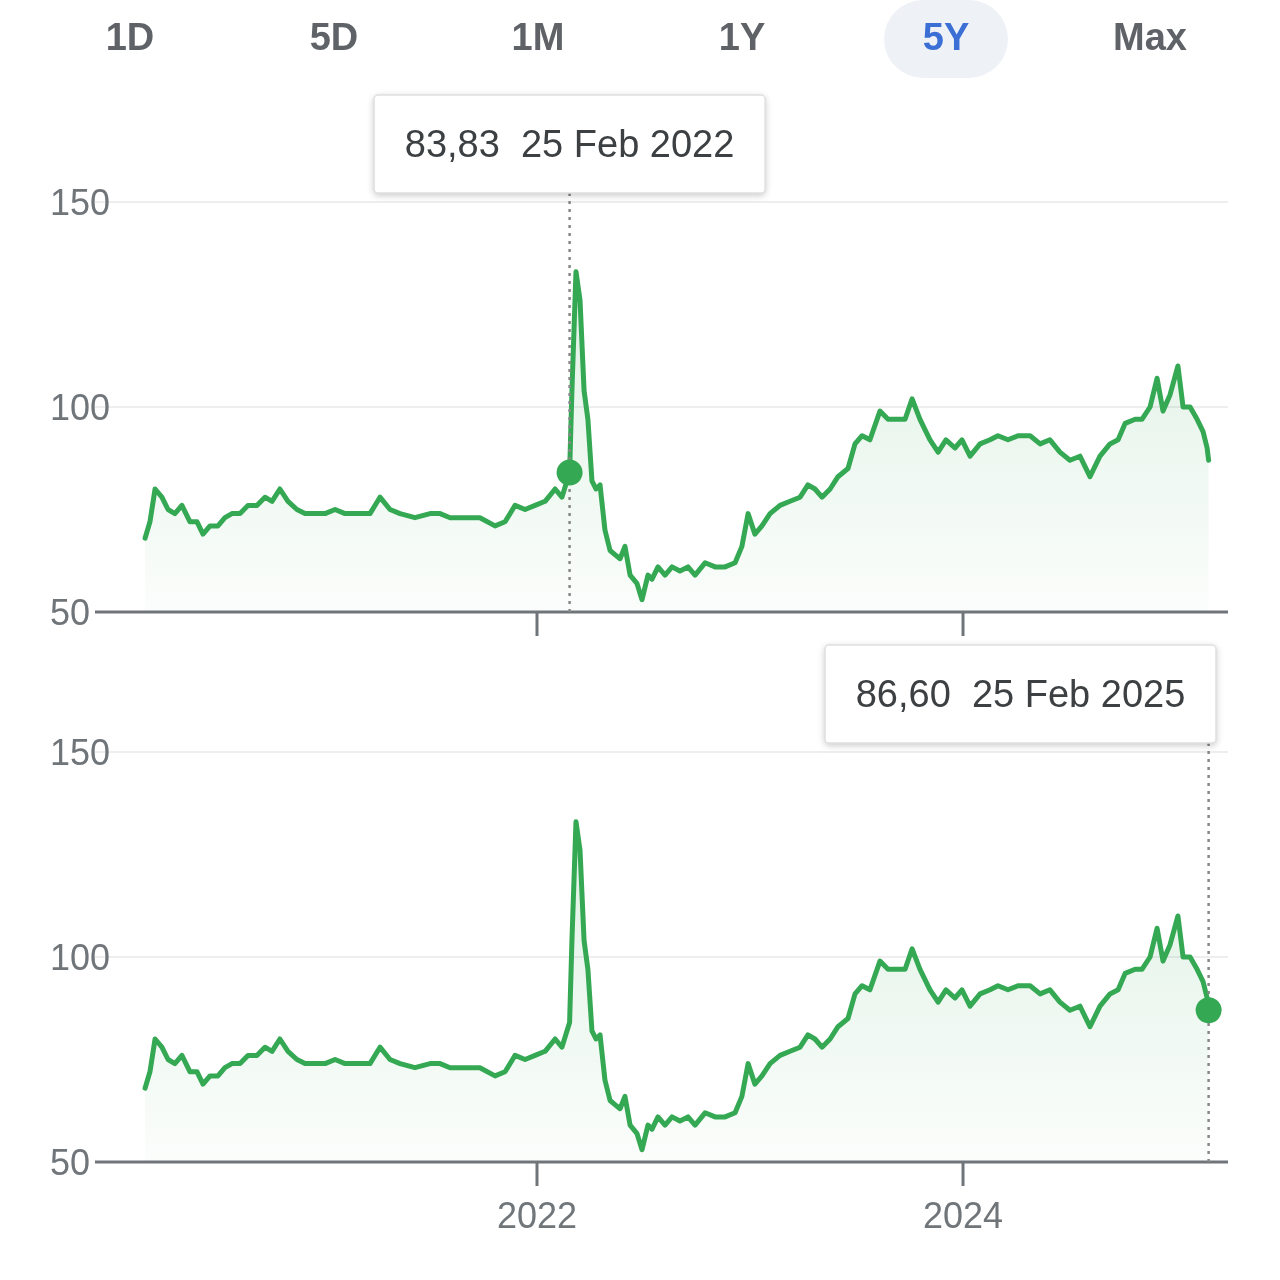  Describe the element at coordinates (538, 37) in the screenshot. I see `text: 1M` at that location.